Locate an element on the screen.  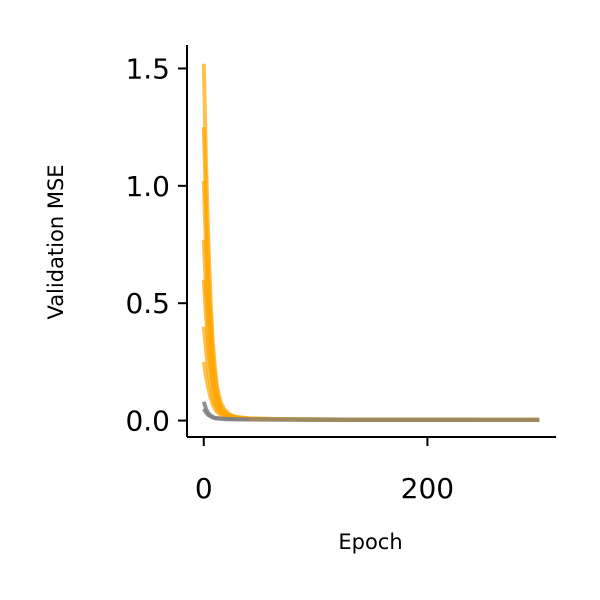
y-ticks: 0.0 0.5 1.0 1.5 is located at coordinates (156, 245).